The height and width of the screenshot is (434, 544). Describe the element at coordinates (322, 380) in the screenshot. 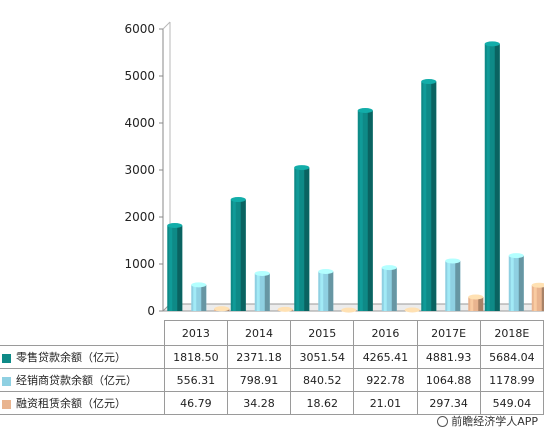

I see `data-label: 840.52` at that location.